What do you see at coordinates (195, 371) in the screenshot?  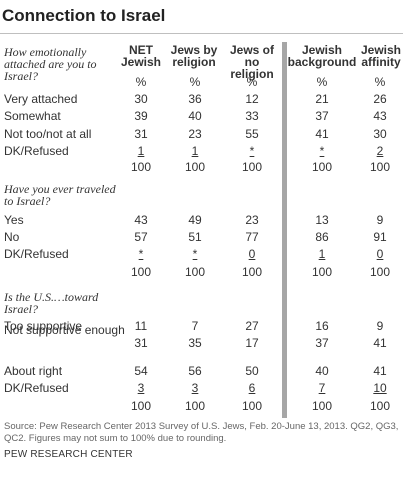 I see `table-cell: 56` at bounding box center [195, 371].